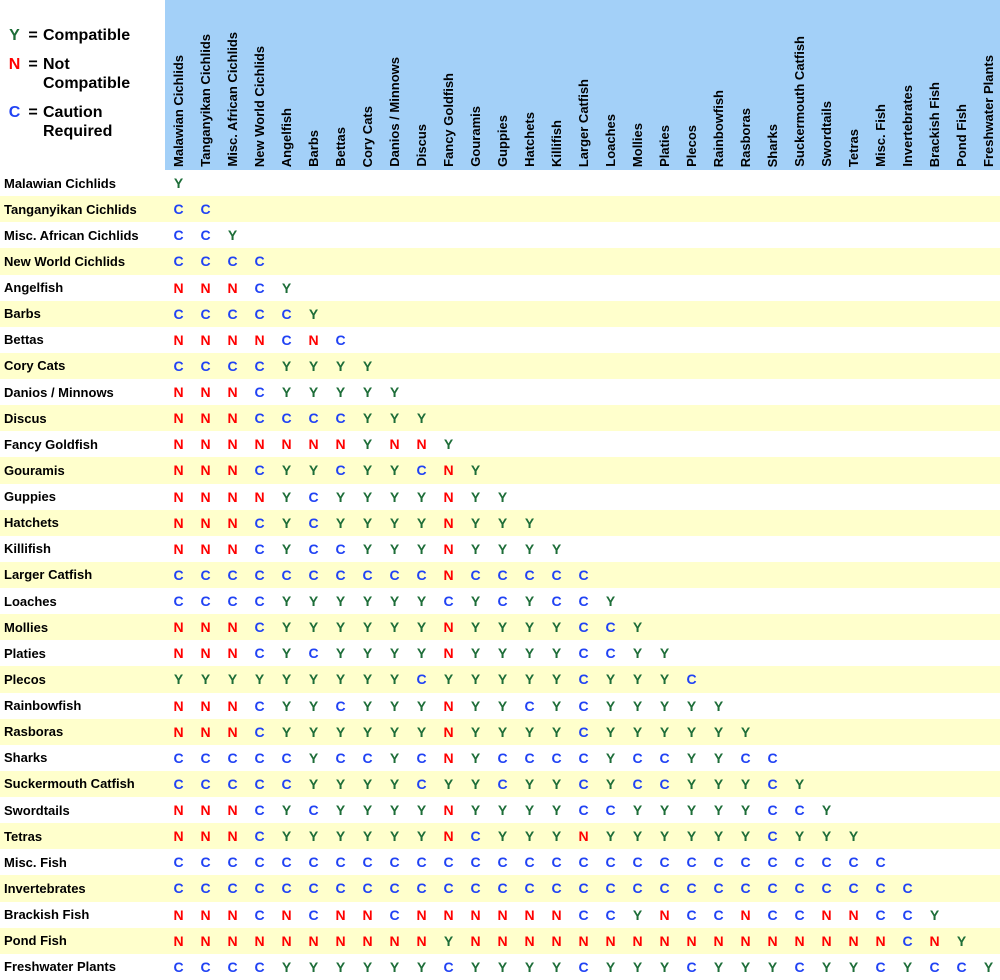  What do you see at coordinates (34, 732) in the screenshot?
I see `row-label: Rasboras` at bounding box center [34, 732].